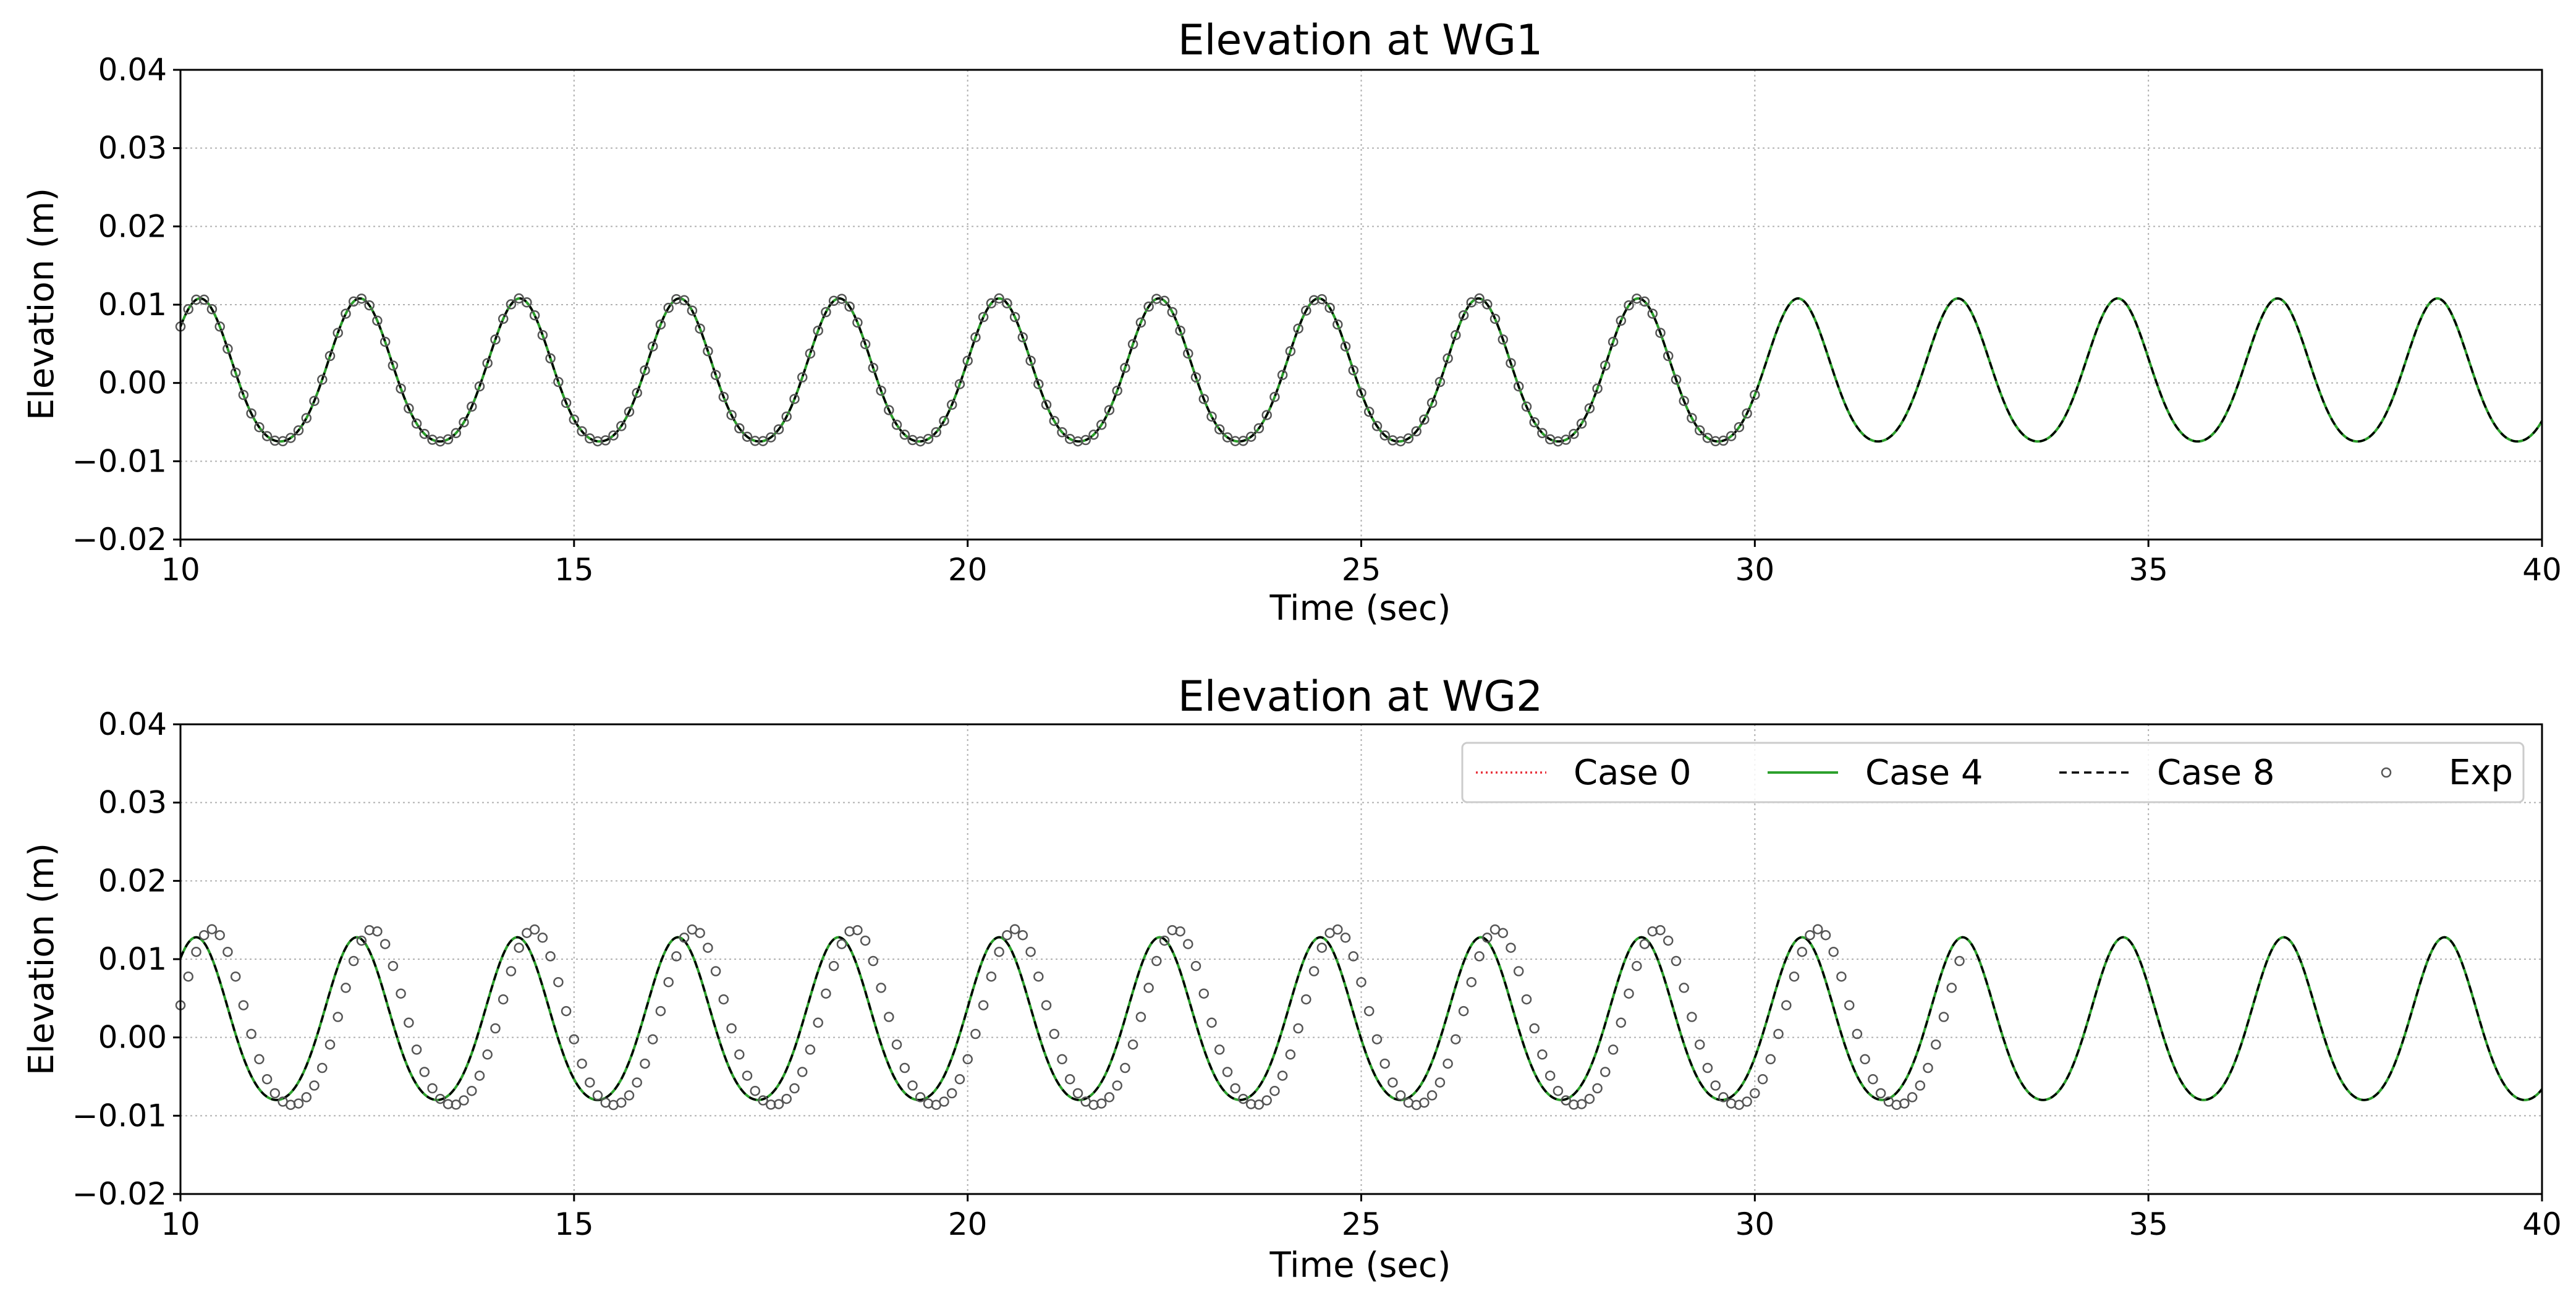 This screenshot has width=2576, height=1304. Describe the element at coordinates (132, 803) in the screenshot. I see `y-tick-label: 0.03` at that location.